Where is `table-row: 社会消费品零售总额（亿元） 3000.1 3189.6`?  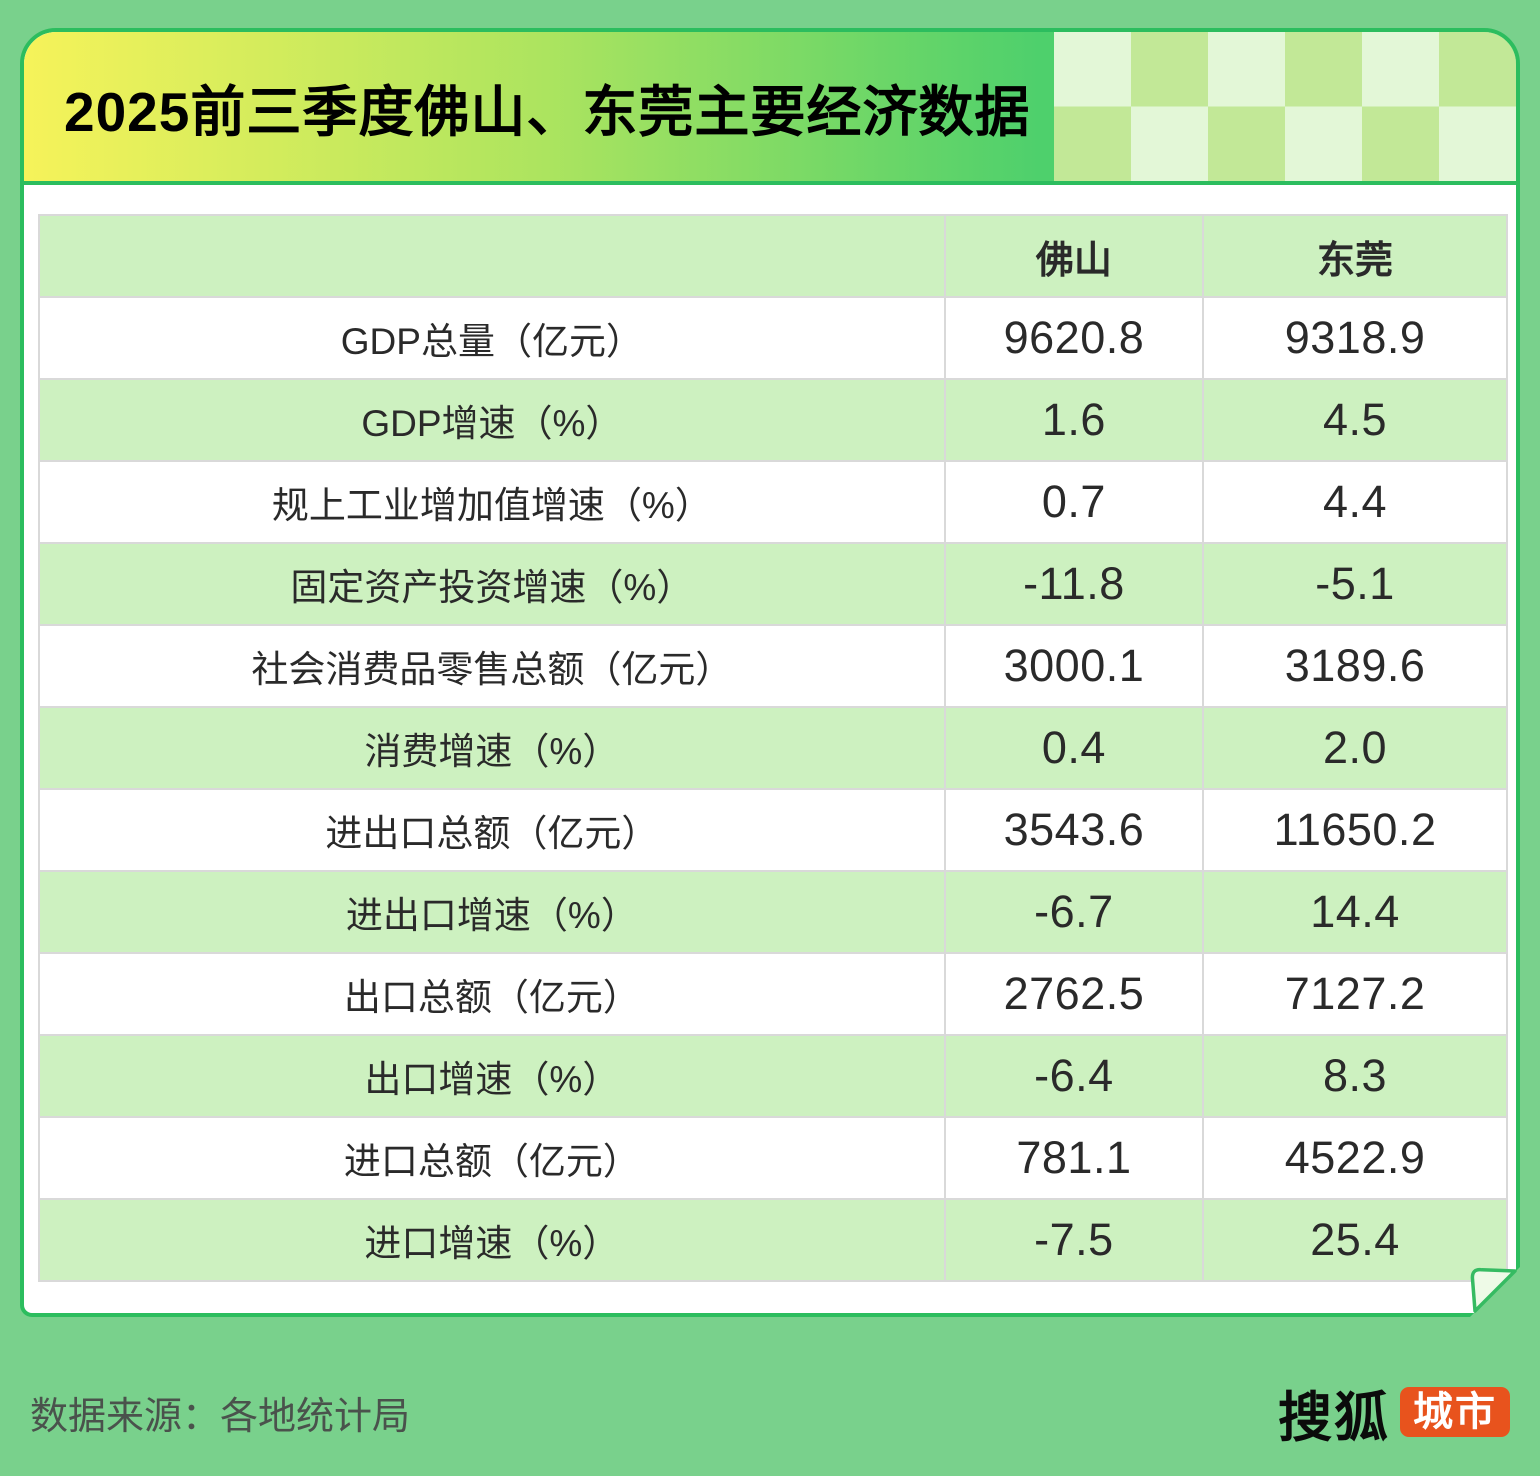 table-row: 社会消费品零售总额（亿元） 3000.1 3189.6 is located at coordinates (773, 666).